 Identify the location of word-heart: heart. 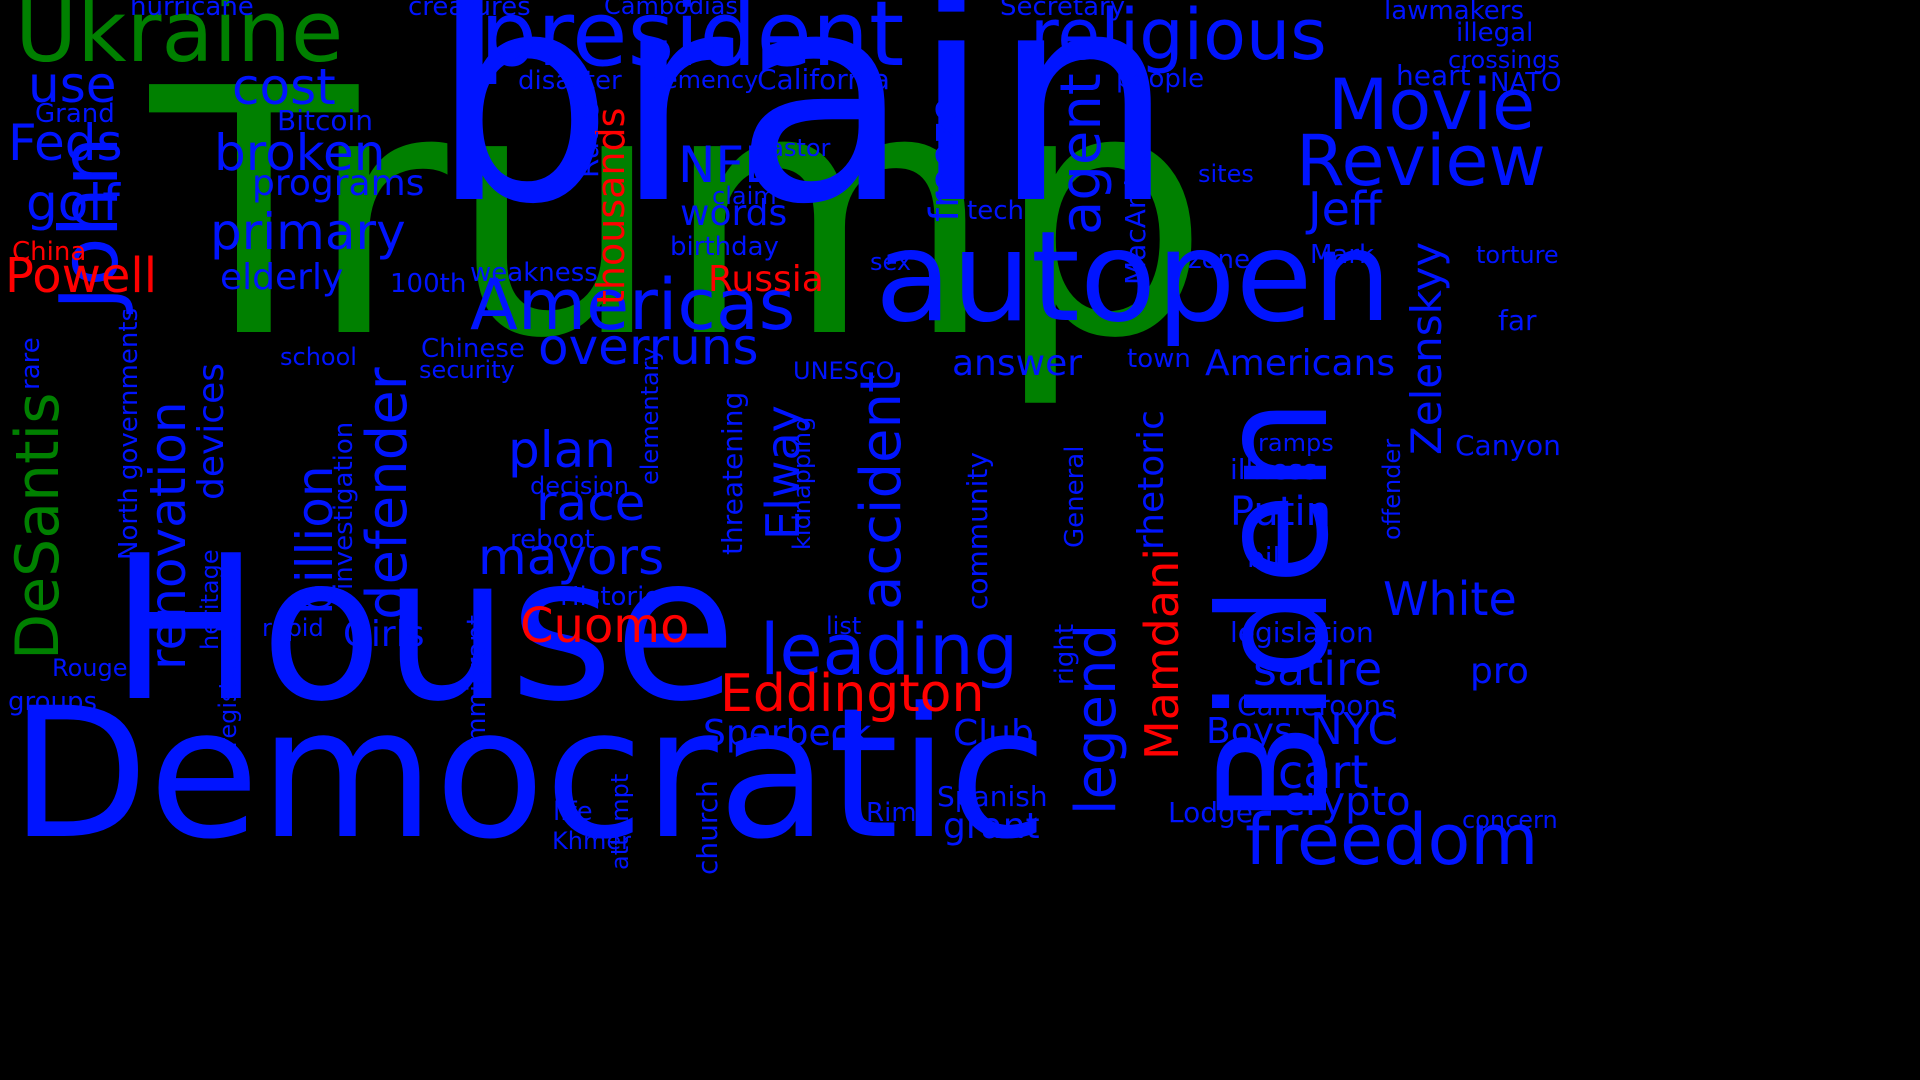
(1433, 75).